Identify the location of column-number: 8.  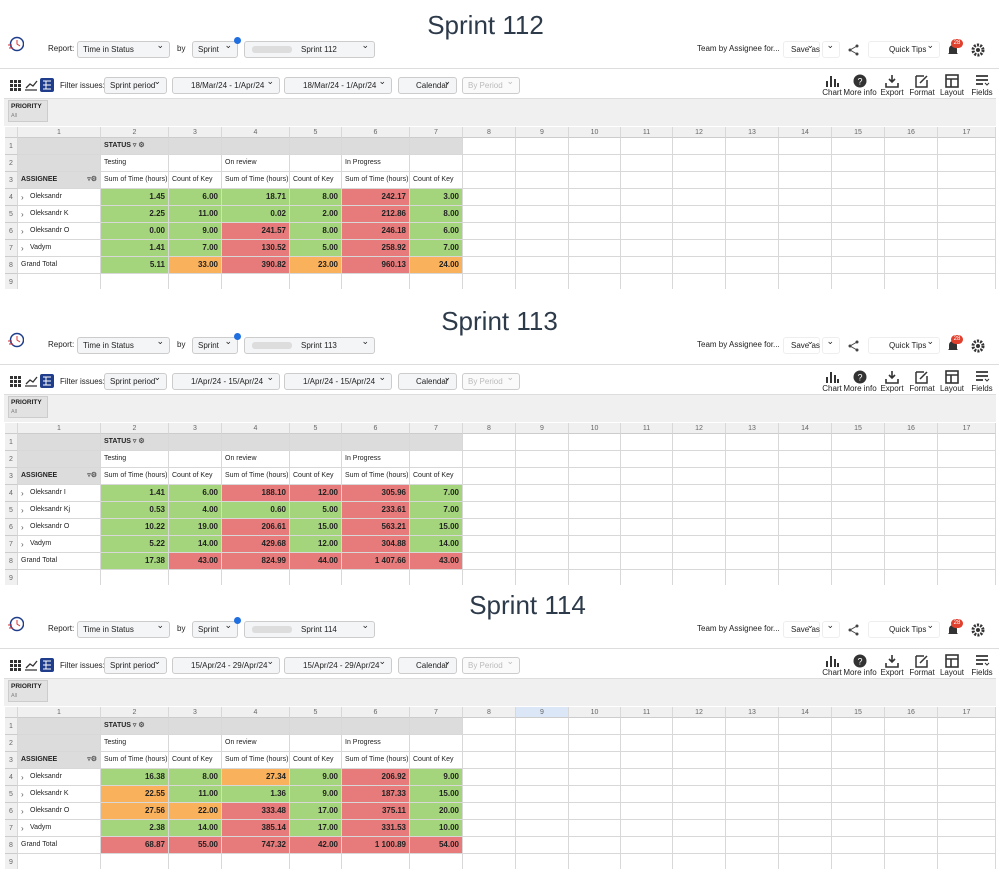
(489, 712).